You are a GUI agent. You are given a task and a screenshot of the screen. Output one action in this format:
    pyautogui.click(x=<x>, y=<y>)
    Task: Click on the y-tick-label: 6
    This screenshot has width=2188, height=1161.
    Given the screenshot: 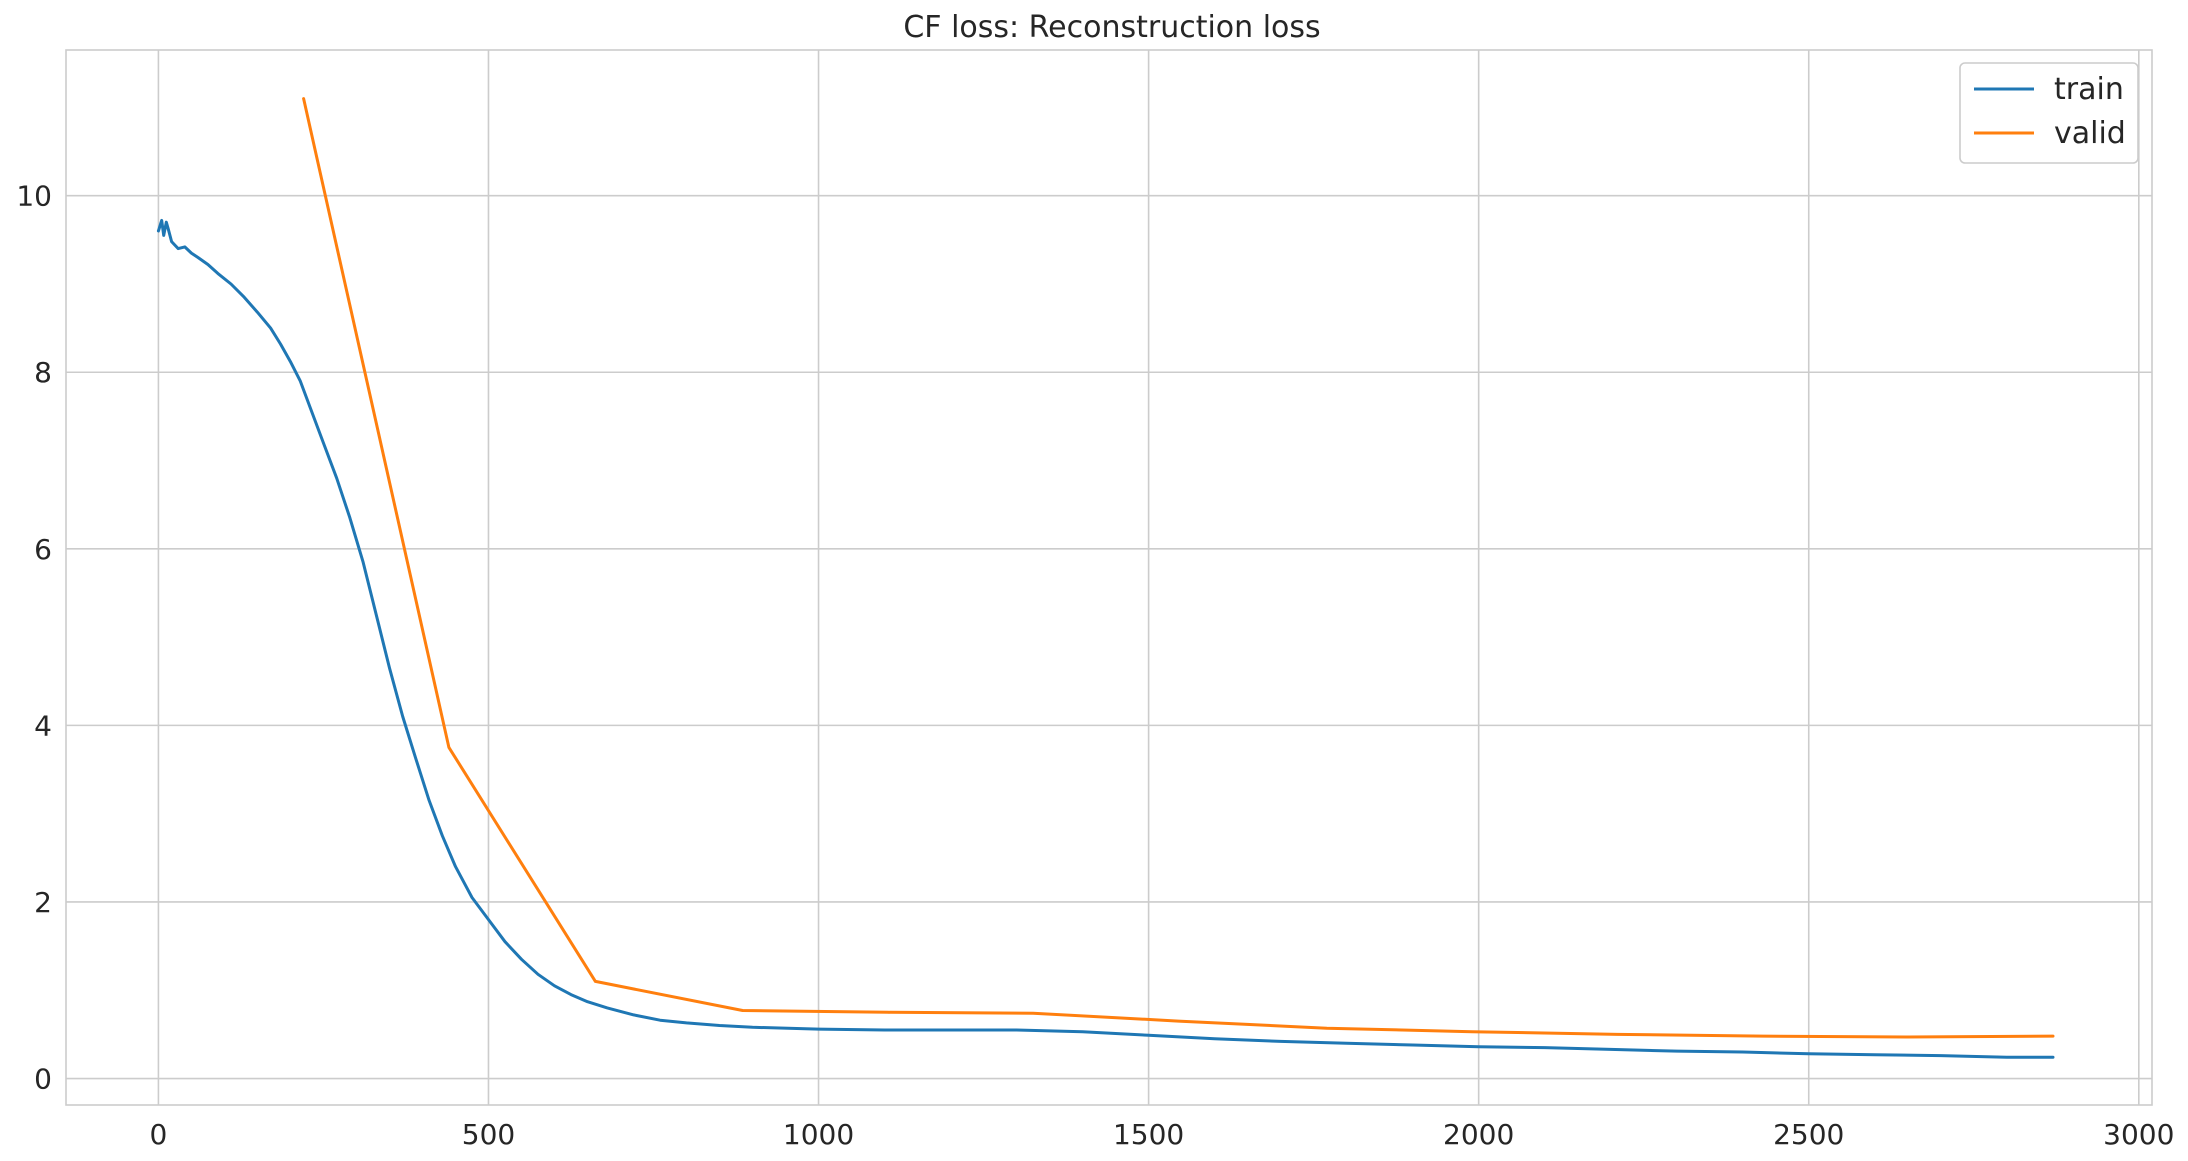 What is the action you would take?
    pyautogui.click(x=43, y=549)
    